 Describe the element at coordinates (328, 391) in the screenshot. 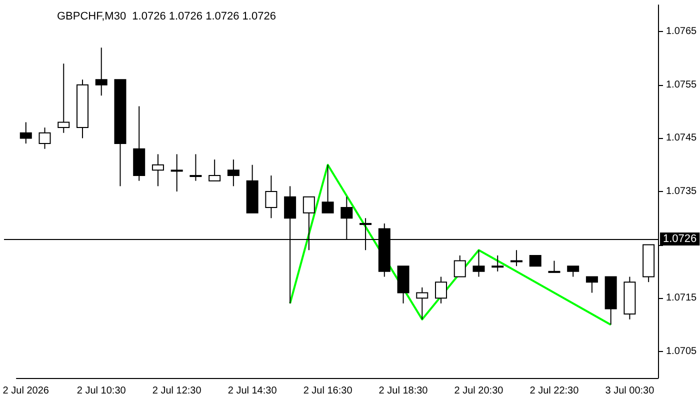

I see `x-tick-label: 2 Jul 16:30` at that location.